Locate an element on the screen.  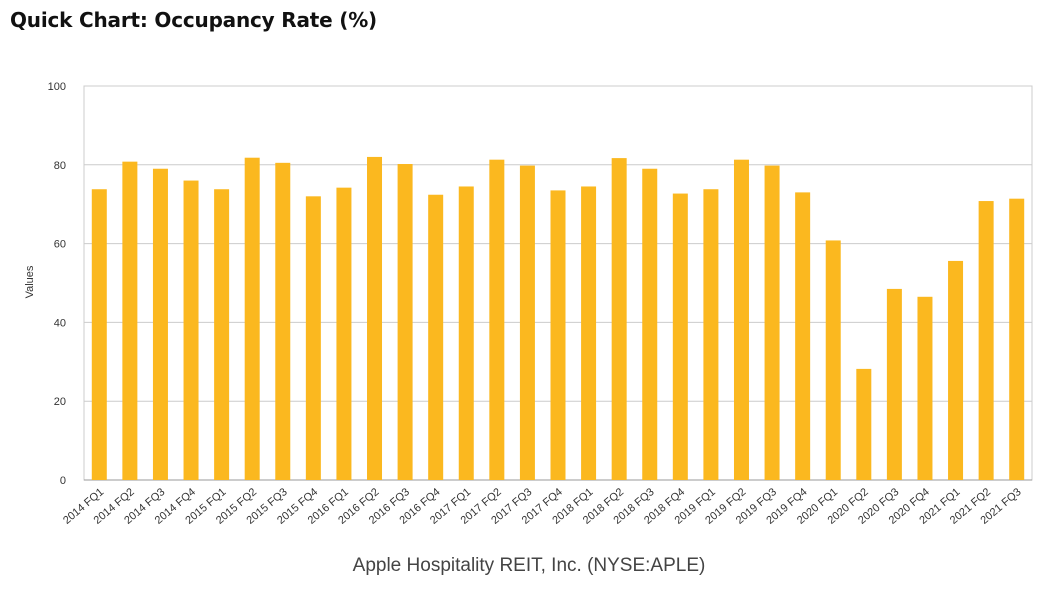
chart-title: Quick Chart: Occupancy Rate (%) is located at coordinates (193, 20).